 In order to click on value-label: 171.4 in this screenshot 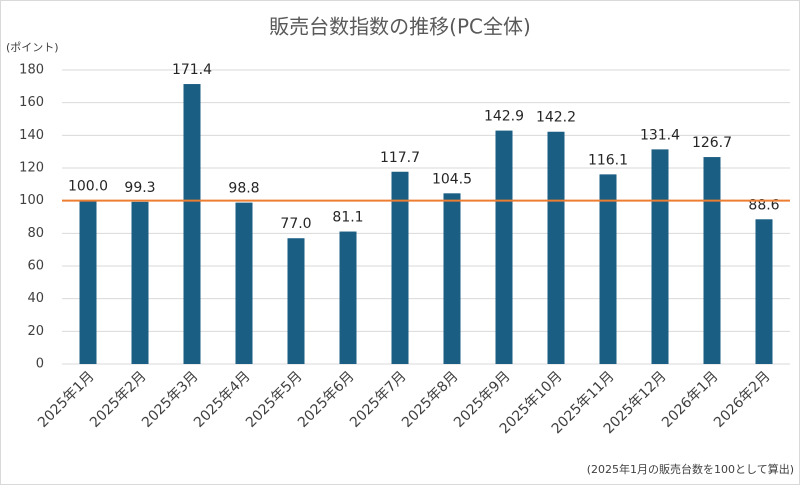, I will do `click(192, 70)`.